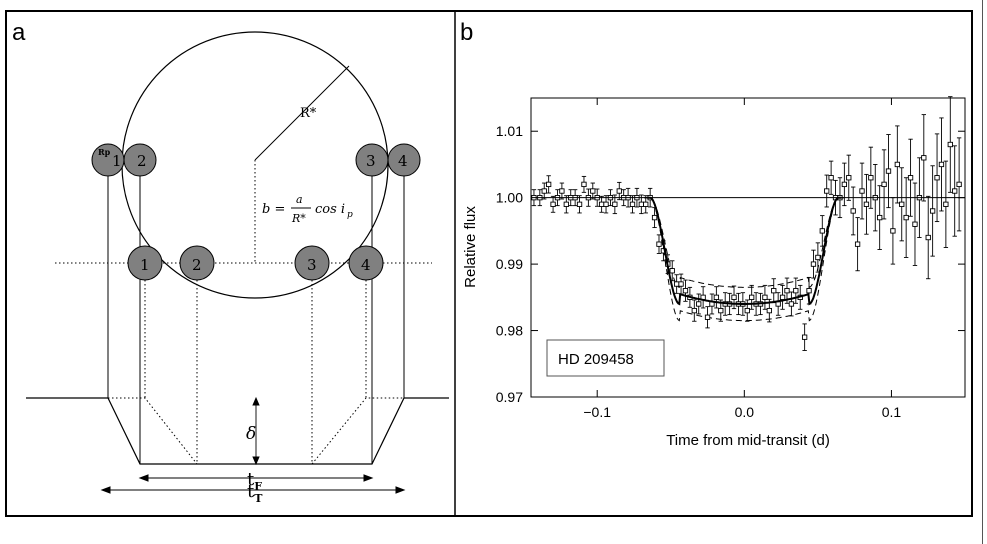 The width and height of the screenshot is (987, 544). Describe the element at coordinates (509, 198) in the screenshot. I see `y-tick-label: 1.00` at that location.